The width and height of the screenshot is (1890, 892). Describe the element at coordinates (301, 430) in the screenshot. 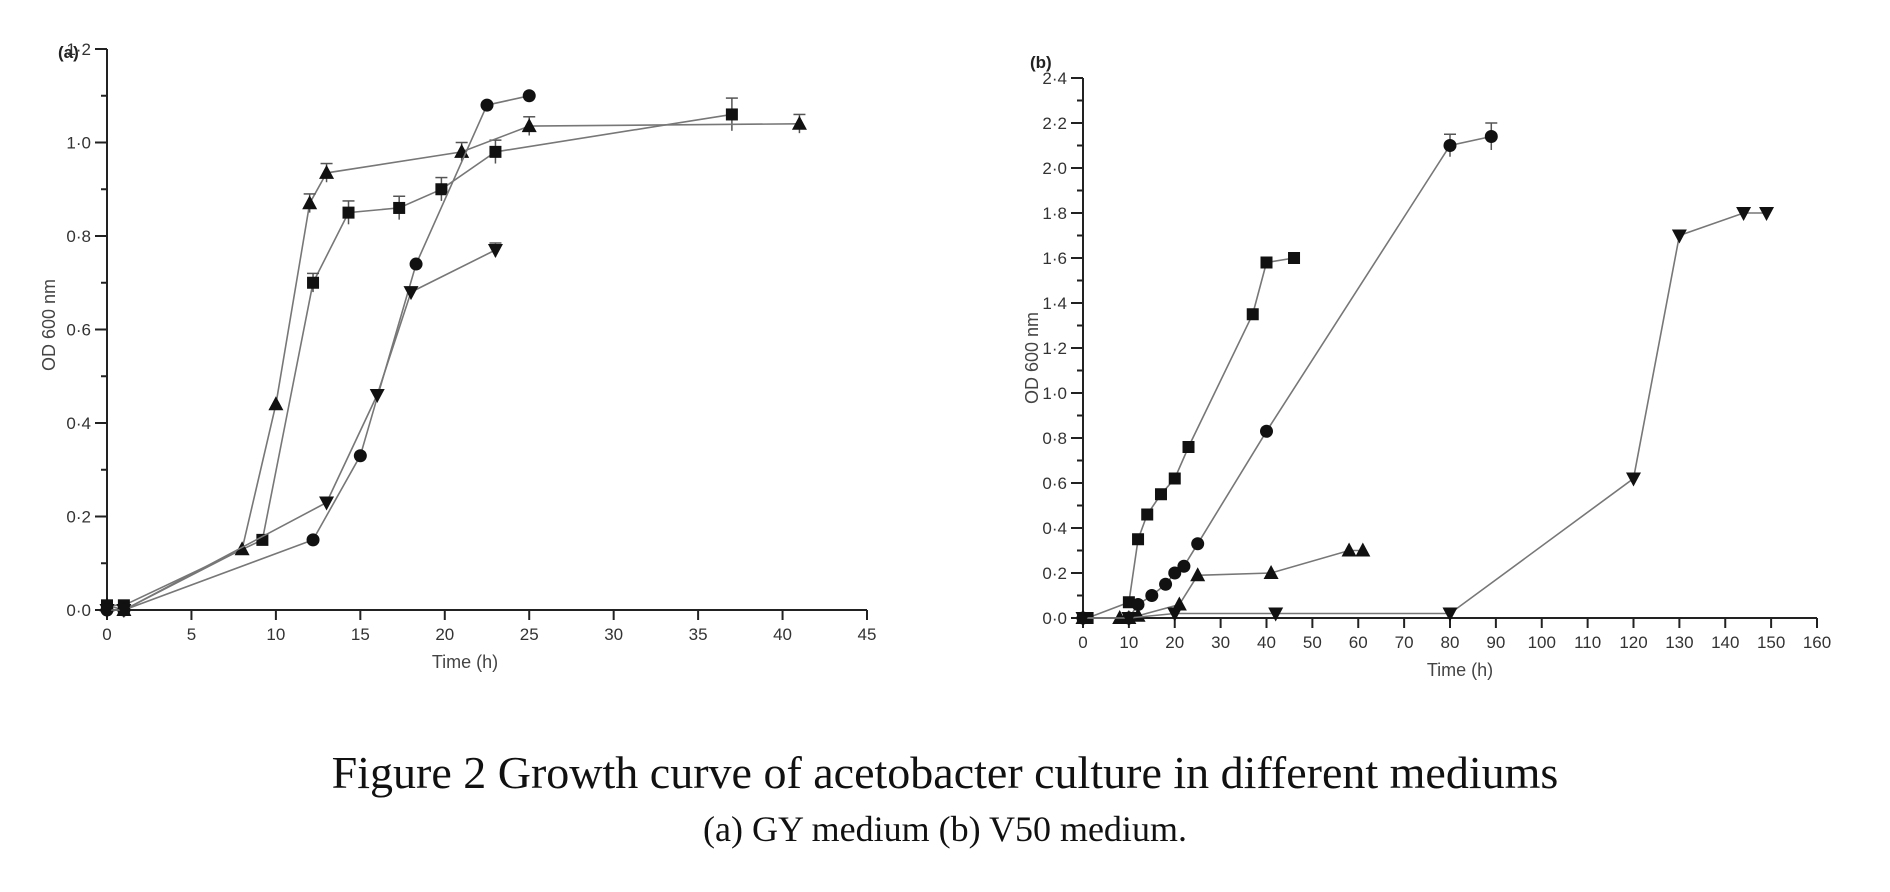

I see `chart-a-series-triangle-down-line` at that location.